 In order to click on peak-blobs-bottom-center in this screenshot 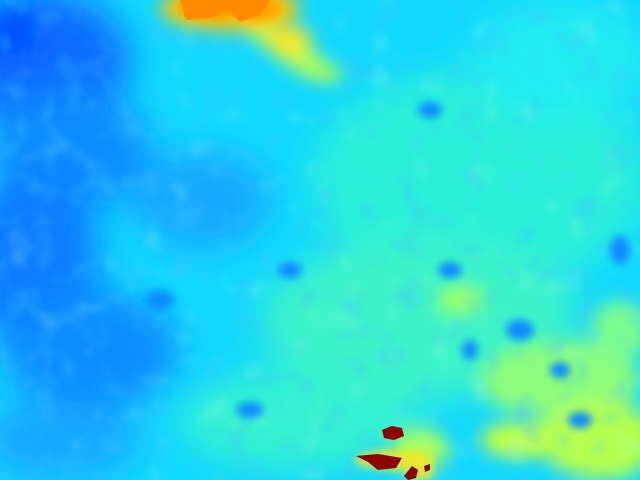, I will do `click(395, 453)`.